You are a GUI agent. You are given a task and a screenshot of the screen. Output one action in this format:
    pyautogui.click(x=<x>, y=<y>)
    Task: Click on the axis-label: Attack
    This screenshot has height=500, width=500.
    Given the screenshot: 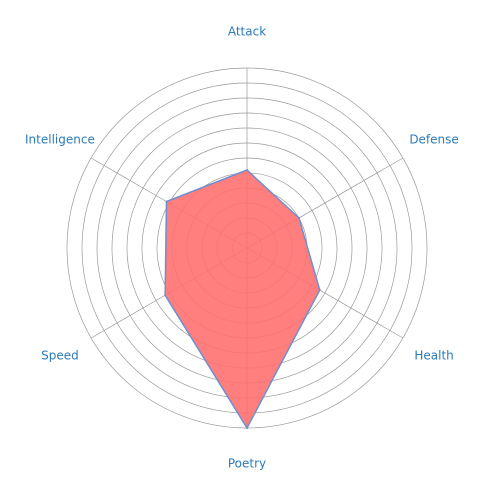 What is the action you would take?
    pyautogui.click(x=247, y=32)
    